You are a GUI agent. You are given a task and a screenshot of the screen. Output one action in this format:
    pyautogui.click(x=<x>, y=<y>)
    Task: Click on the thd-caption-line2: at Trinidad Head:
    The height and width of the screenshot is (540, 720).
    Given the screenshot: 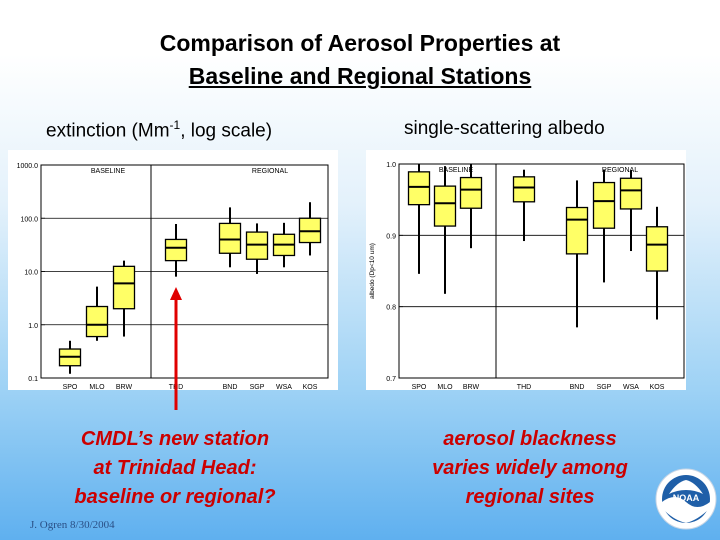 What is the action you would take?
    pyautogui.click(x=175, y=468)
    